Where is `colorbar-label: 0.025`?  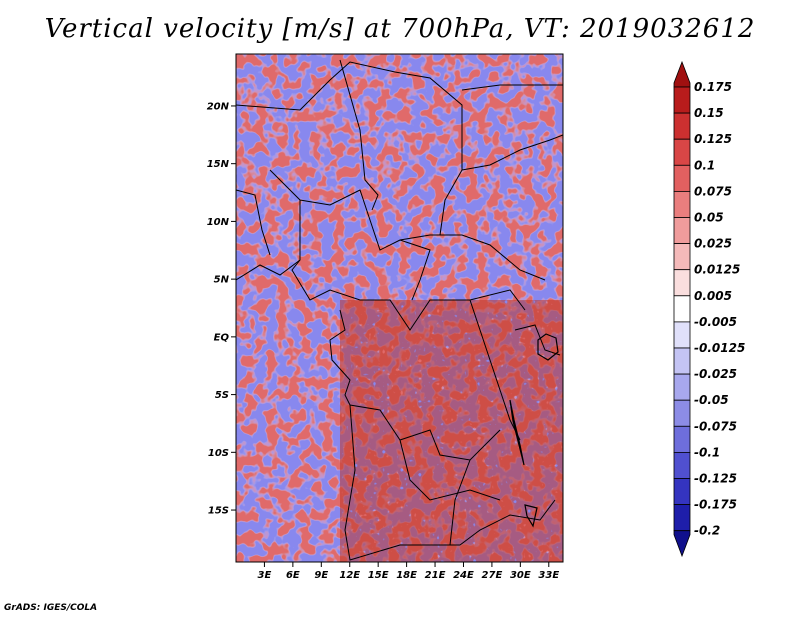 colorbar-label: 0.025 is located at coordinates (713, 244).